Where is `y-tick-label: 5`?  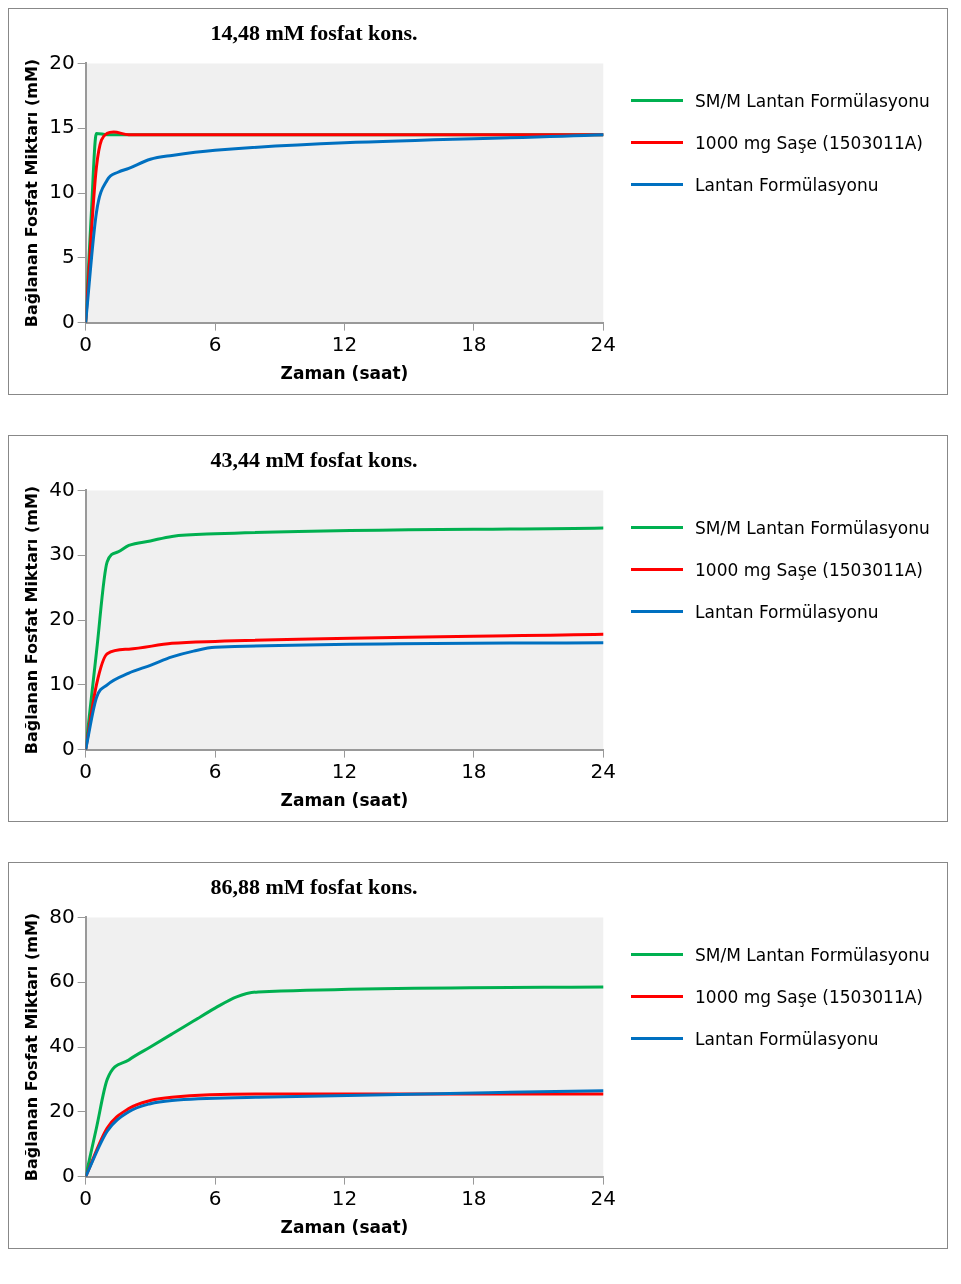
y-tick-label: 5 is located at coordinates (68, 256).